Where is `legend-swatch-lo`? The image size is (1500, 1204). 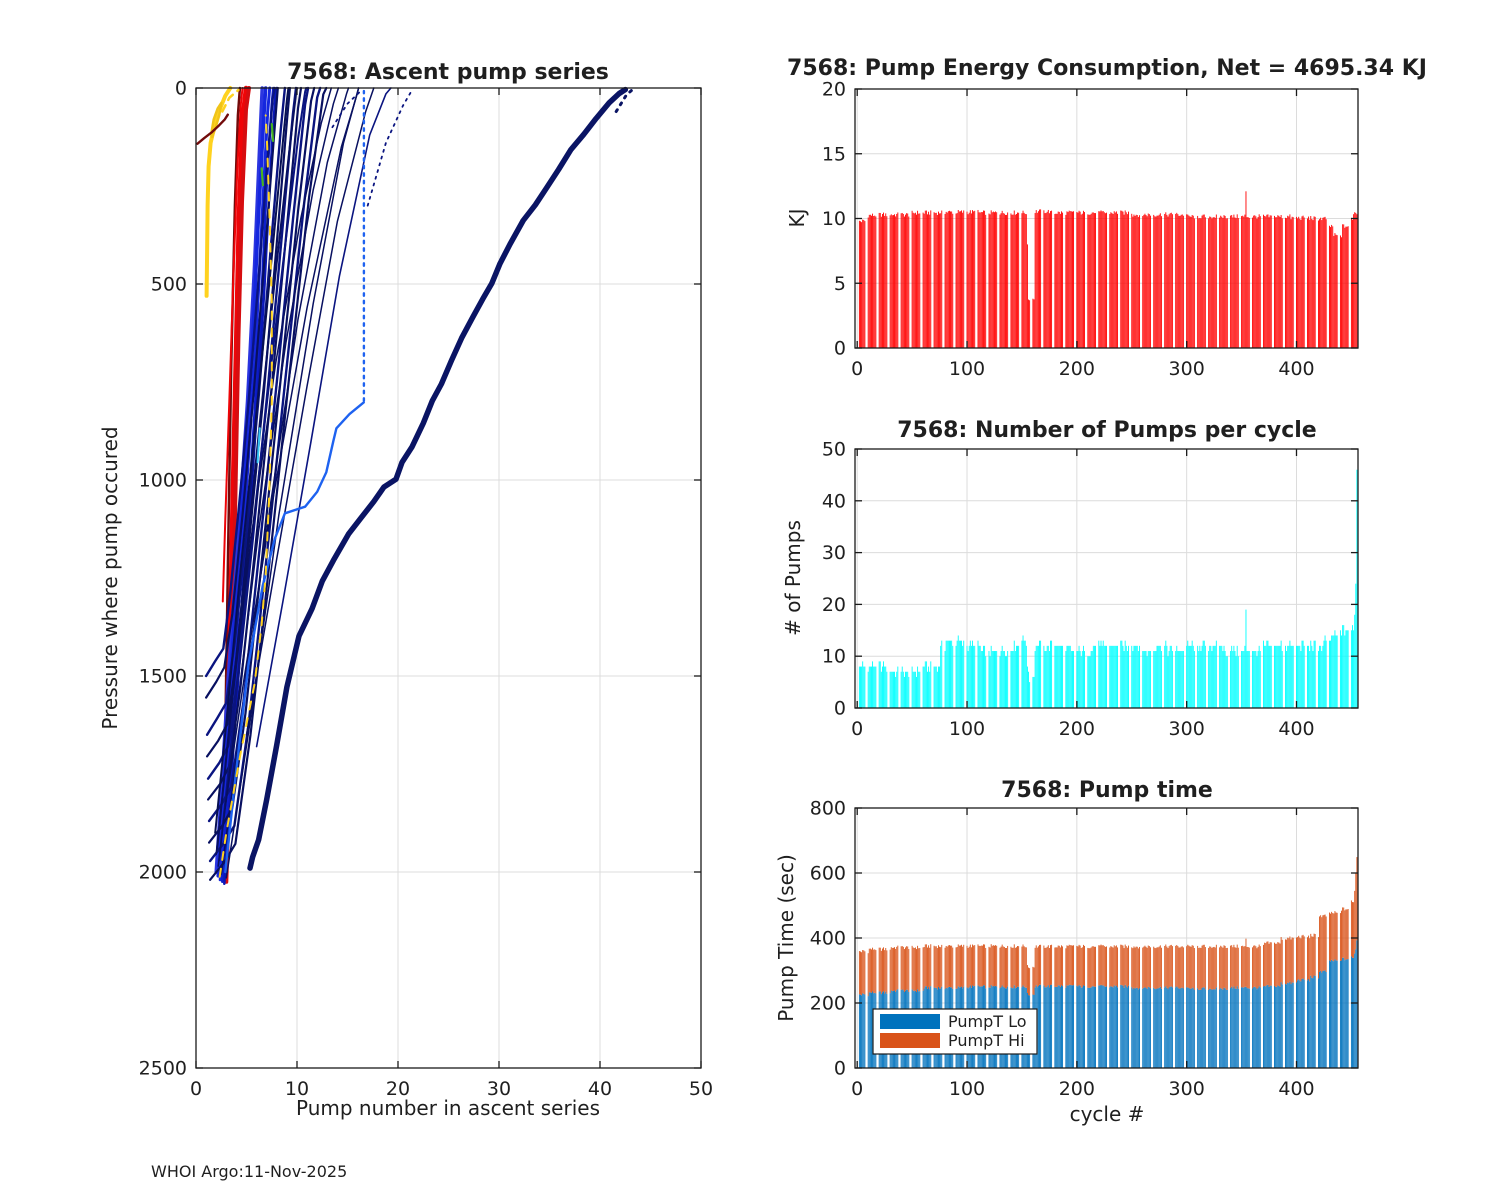 legend-swatch-lo is located at coordinates (910, 1021).